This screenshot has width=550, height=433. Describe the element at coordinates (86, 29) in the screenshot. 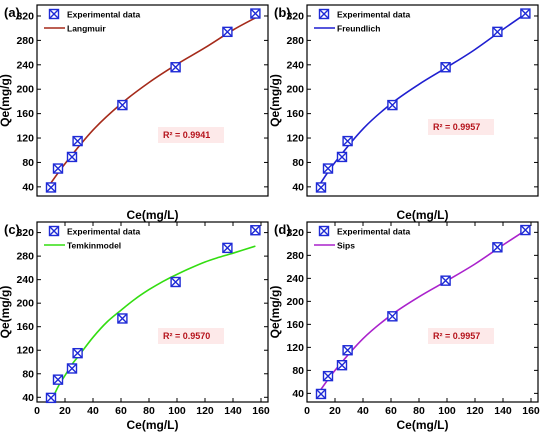

I see `legend-label: Langmuir` at that location.